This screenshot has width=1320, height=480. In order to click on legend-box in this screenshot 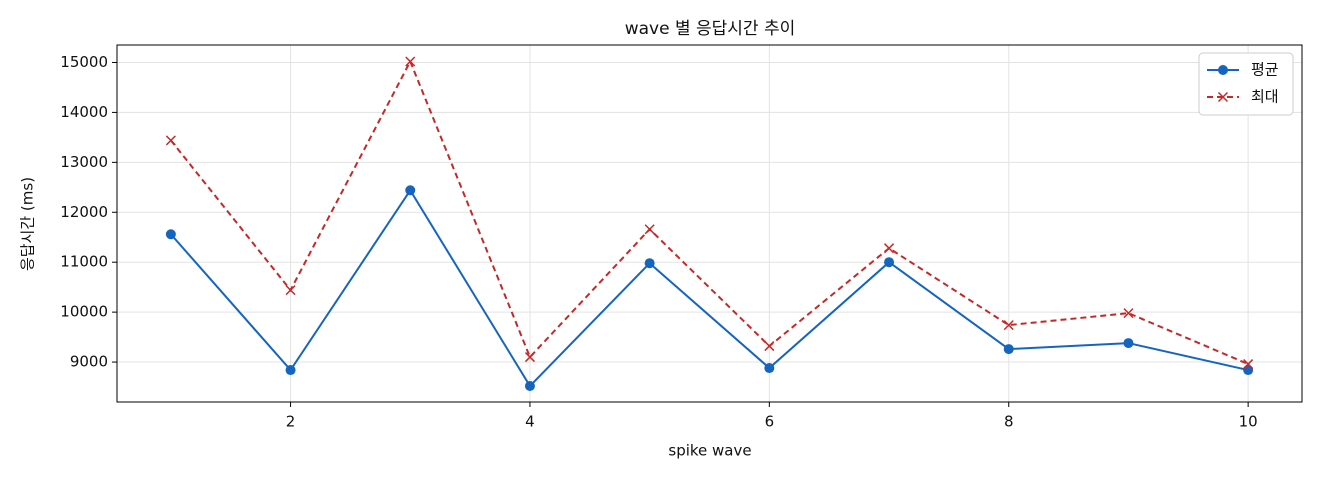, I will do `click(1246, 84)`.